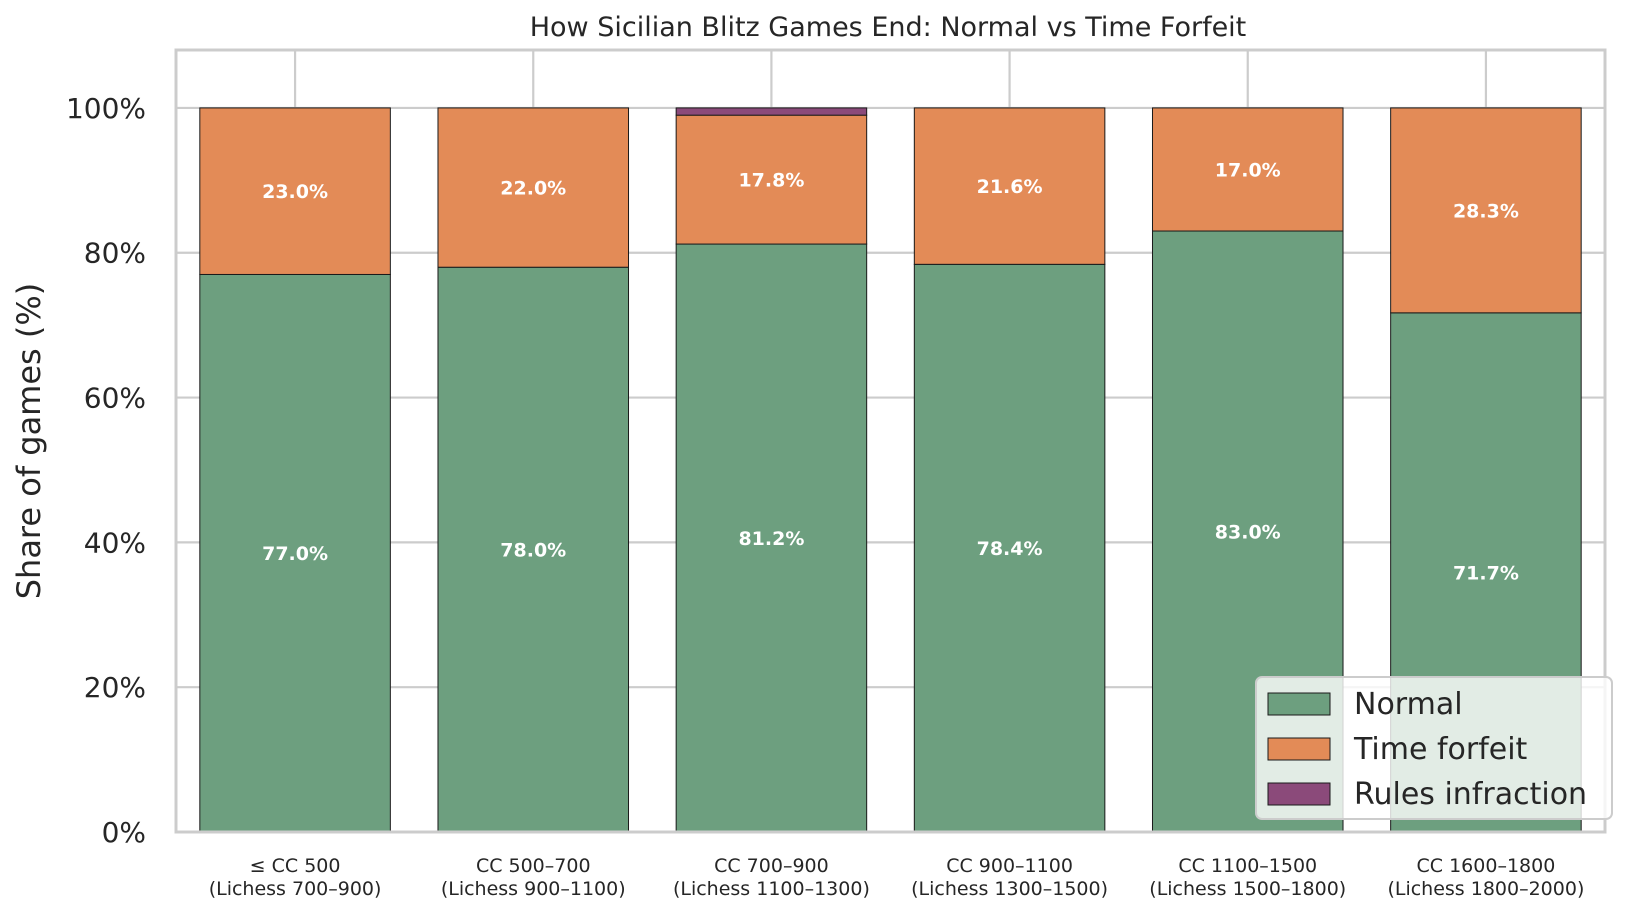  Describe the element at coordinates (771, 111) in the screenshot. I see `bar-segment-rules-infraction` at that location.